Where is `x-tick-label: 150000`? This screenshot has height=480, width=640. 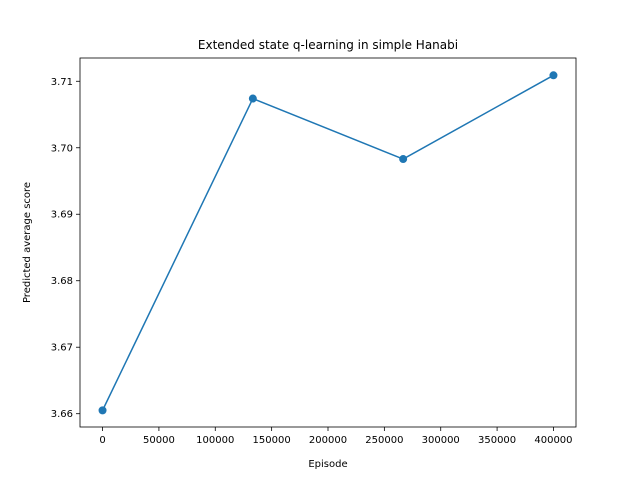 x-tick-label: 150000 is located at coordinates (272, 440).